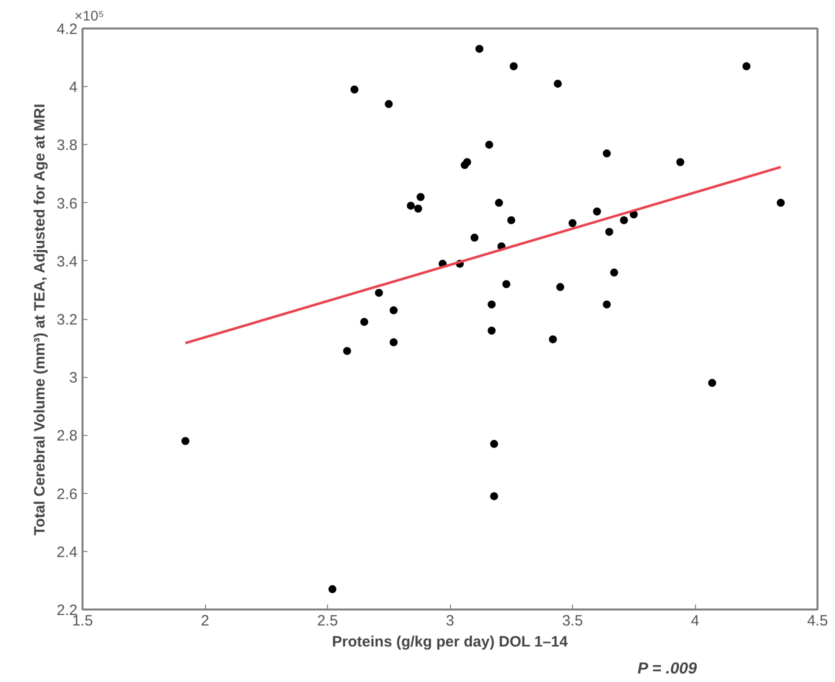 The height and width of the screenshot is (682, 835). What do you see at coordinates (327, 621) in the screenshot?
I see `x-tick-label: 2.5` at bounding box center [327, 621].